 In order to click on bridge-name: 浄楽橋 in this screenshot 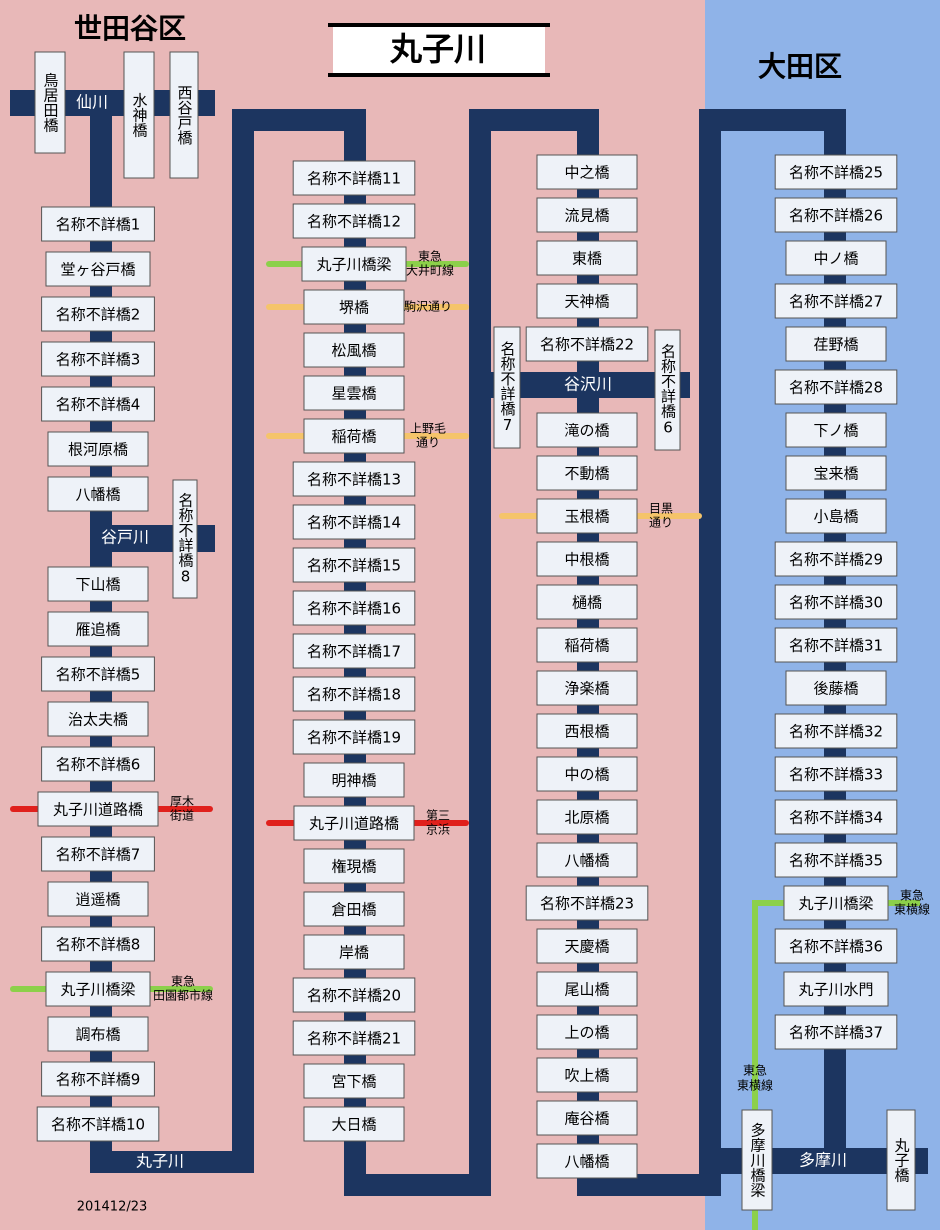, I will do `click(586, 689)`.